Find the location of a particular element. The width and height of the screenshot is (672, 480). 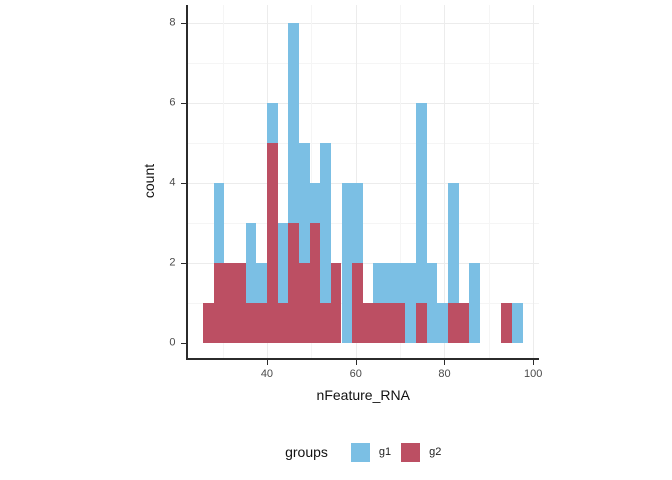

legend-label-g2: g2 is located at coordinates (435, 452).